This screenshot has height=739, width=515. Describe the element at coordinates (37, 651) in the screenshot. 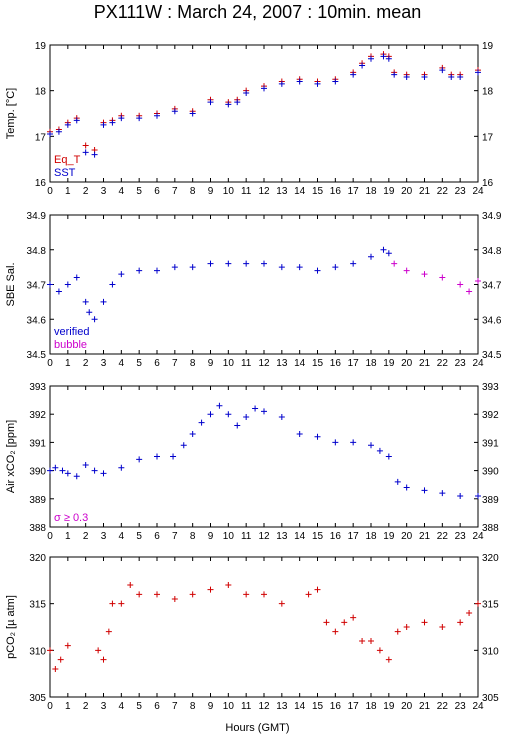

I see `y-tick-label-left: 310` at that location.